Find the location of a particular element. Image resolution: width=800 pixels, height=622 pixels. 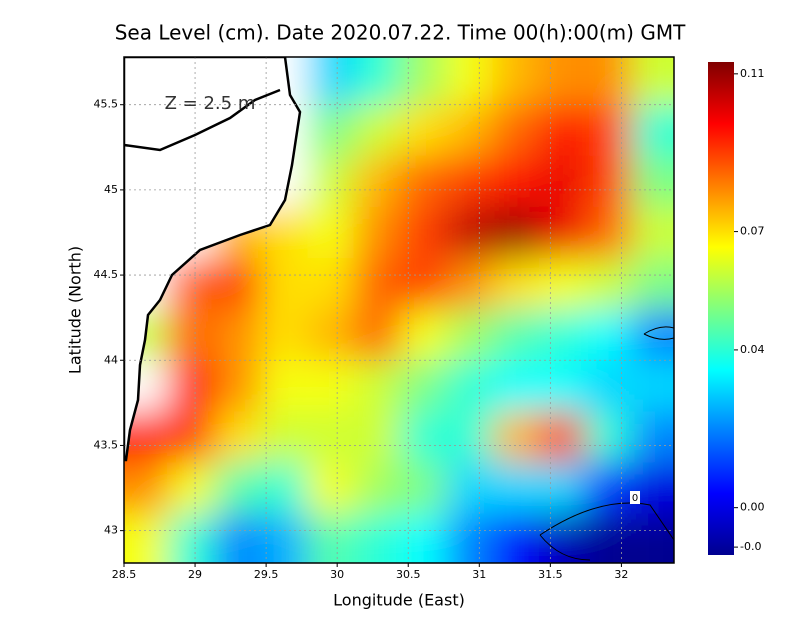

colorbar-tick-label: 0.11 is located at coordinates (752, 73).